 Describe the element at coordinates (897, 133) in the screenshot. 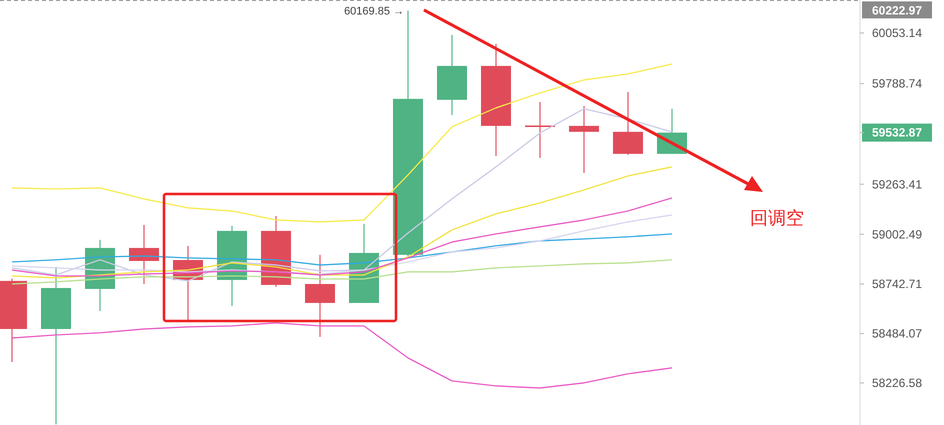

I see `y-tick-label: 59532.87` at that location.